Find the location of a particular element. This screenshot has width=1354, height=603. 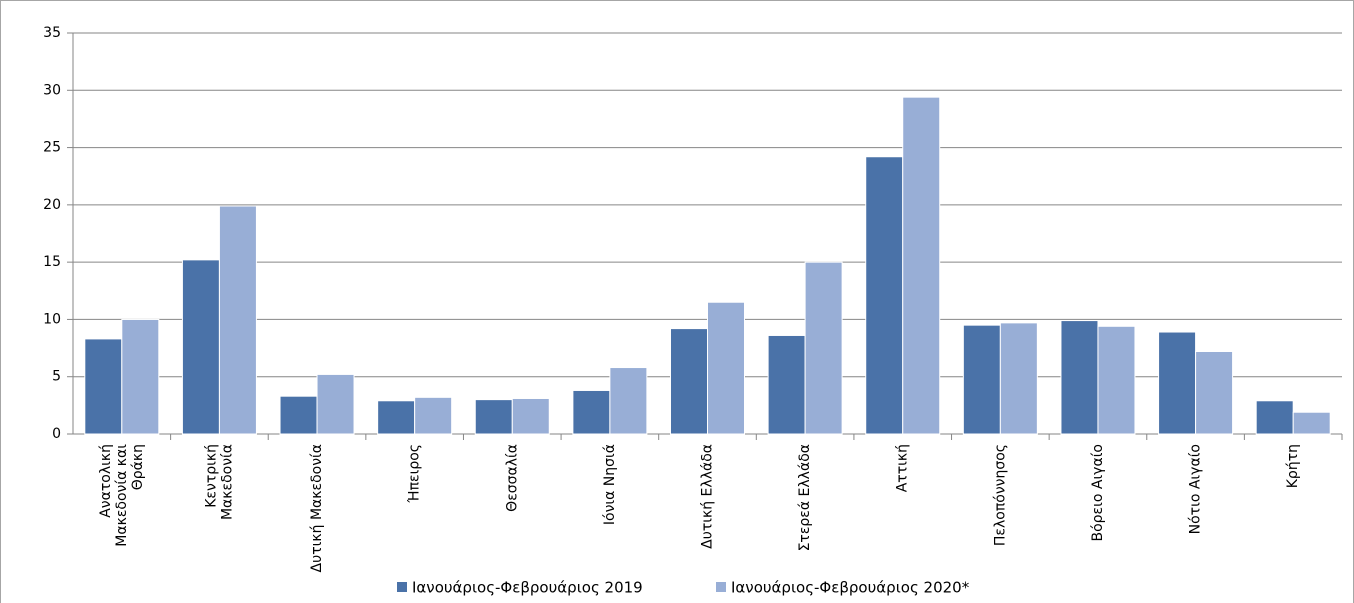

x-tick-label: Κρήτη is located at coordinates (1293, 466).